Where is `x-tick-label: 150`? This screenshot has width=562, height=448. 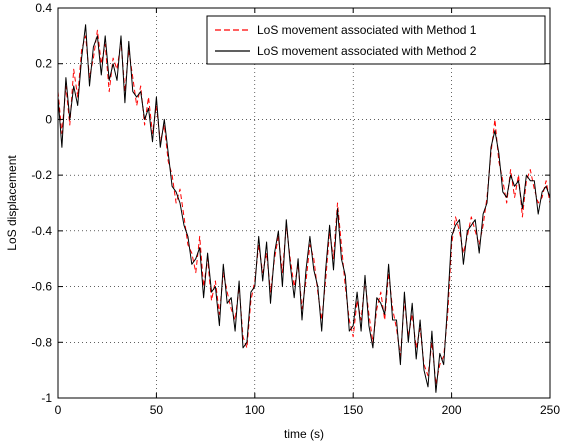
x-tick-label: 150 is located at coordinates (353, 410).